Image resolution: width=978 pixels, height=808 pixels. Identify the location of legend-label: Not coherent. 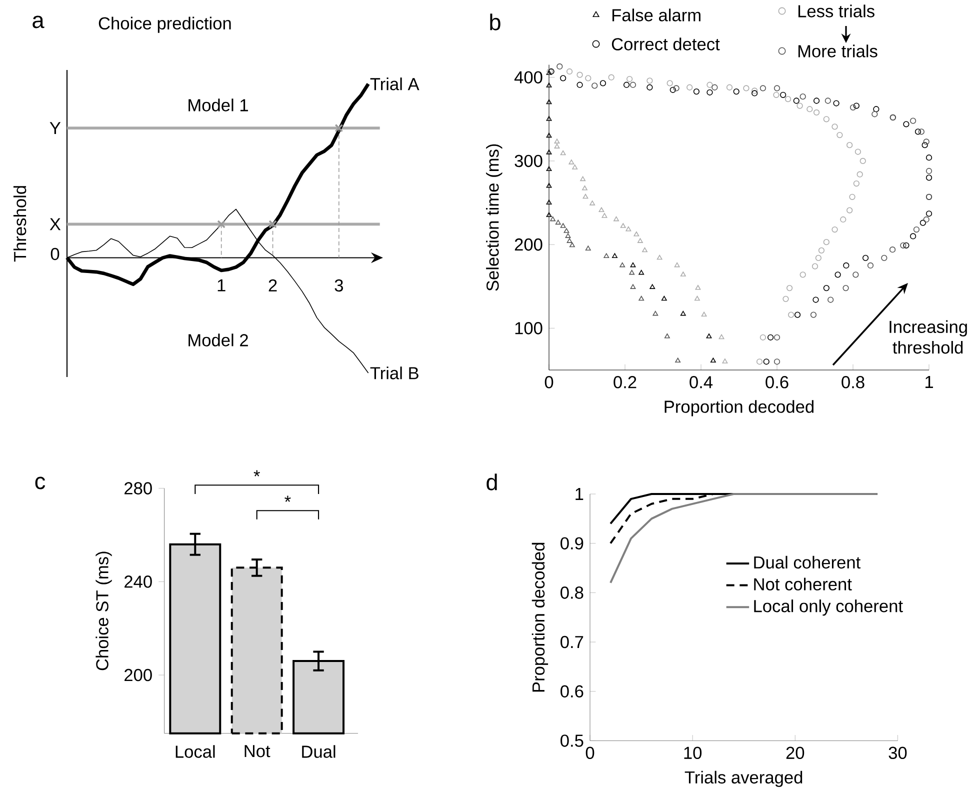
(803, 584).